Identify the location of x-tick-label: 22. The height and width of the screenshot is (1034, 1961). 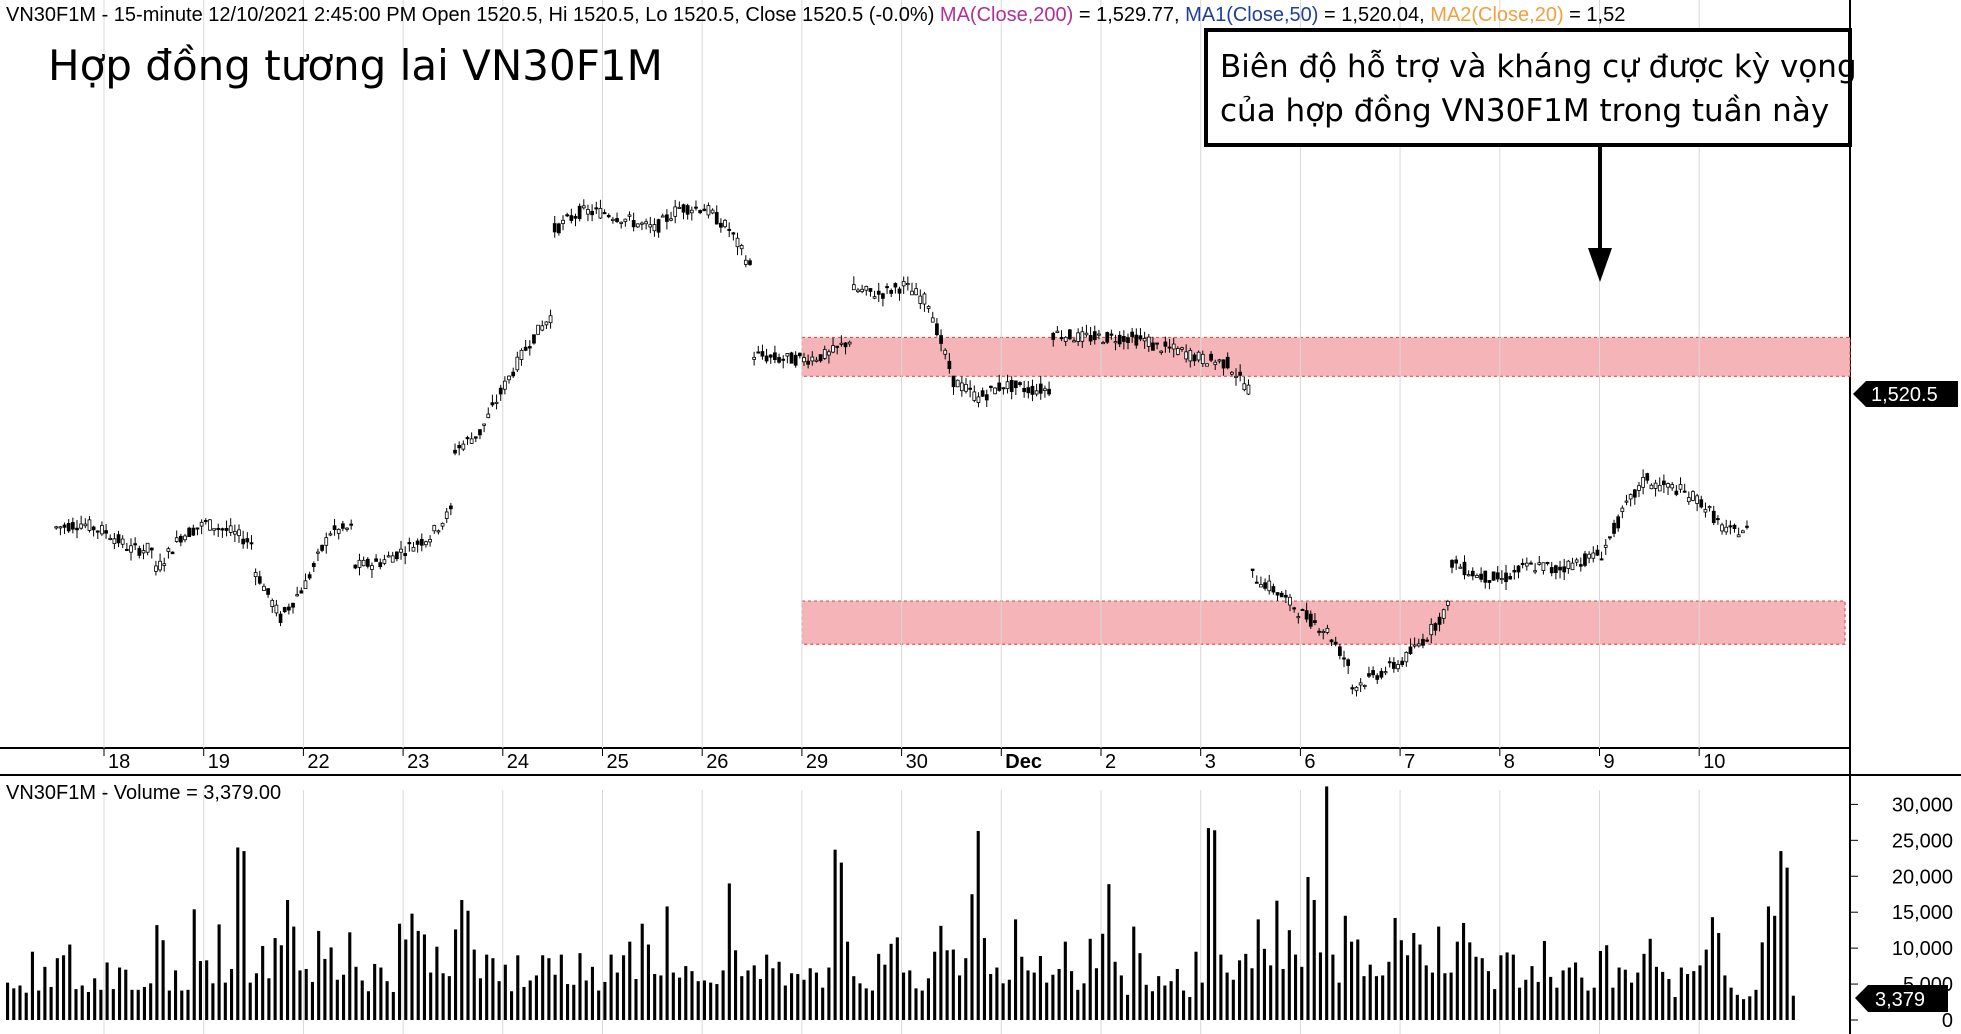
(318, 762).